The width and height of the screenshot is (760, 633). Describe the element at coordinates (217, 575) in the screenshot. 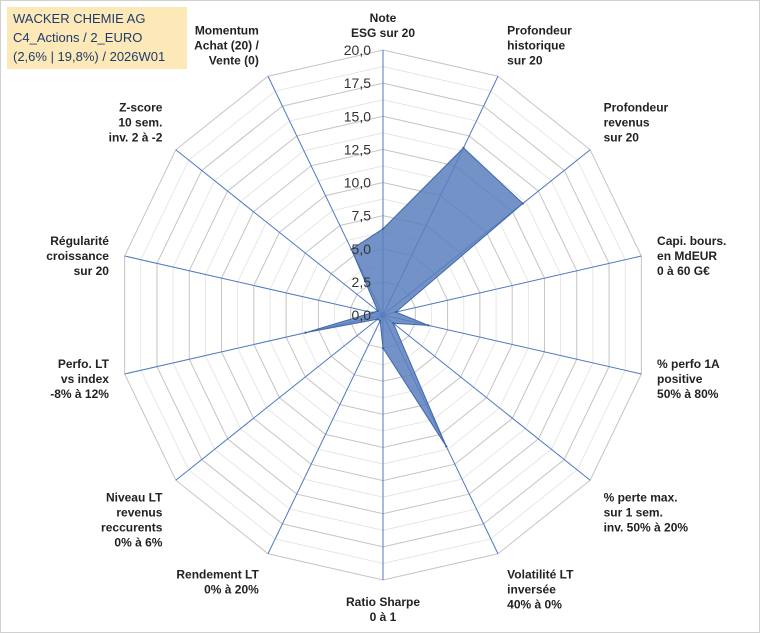

I see `axis-label: Rendement LT` at that location.